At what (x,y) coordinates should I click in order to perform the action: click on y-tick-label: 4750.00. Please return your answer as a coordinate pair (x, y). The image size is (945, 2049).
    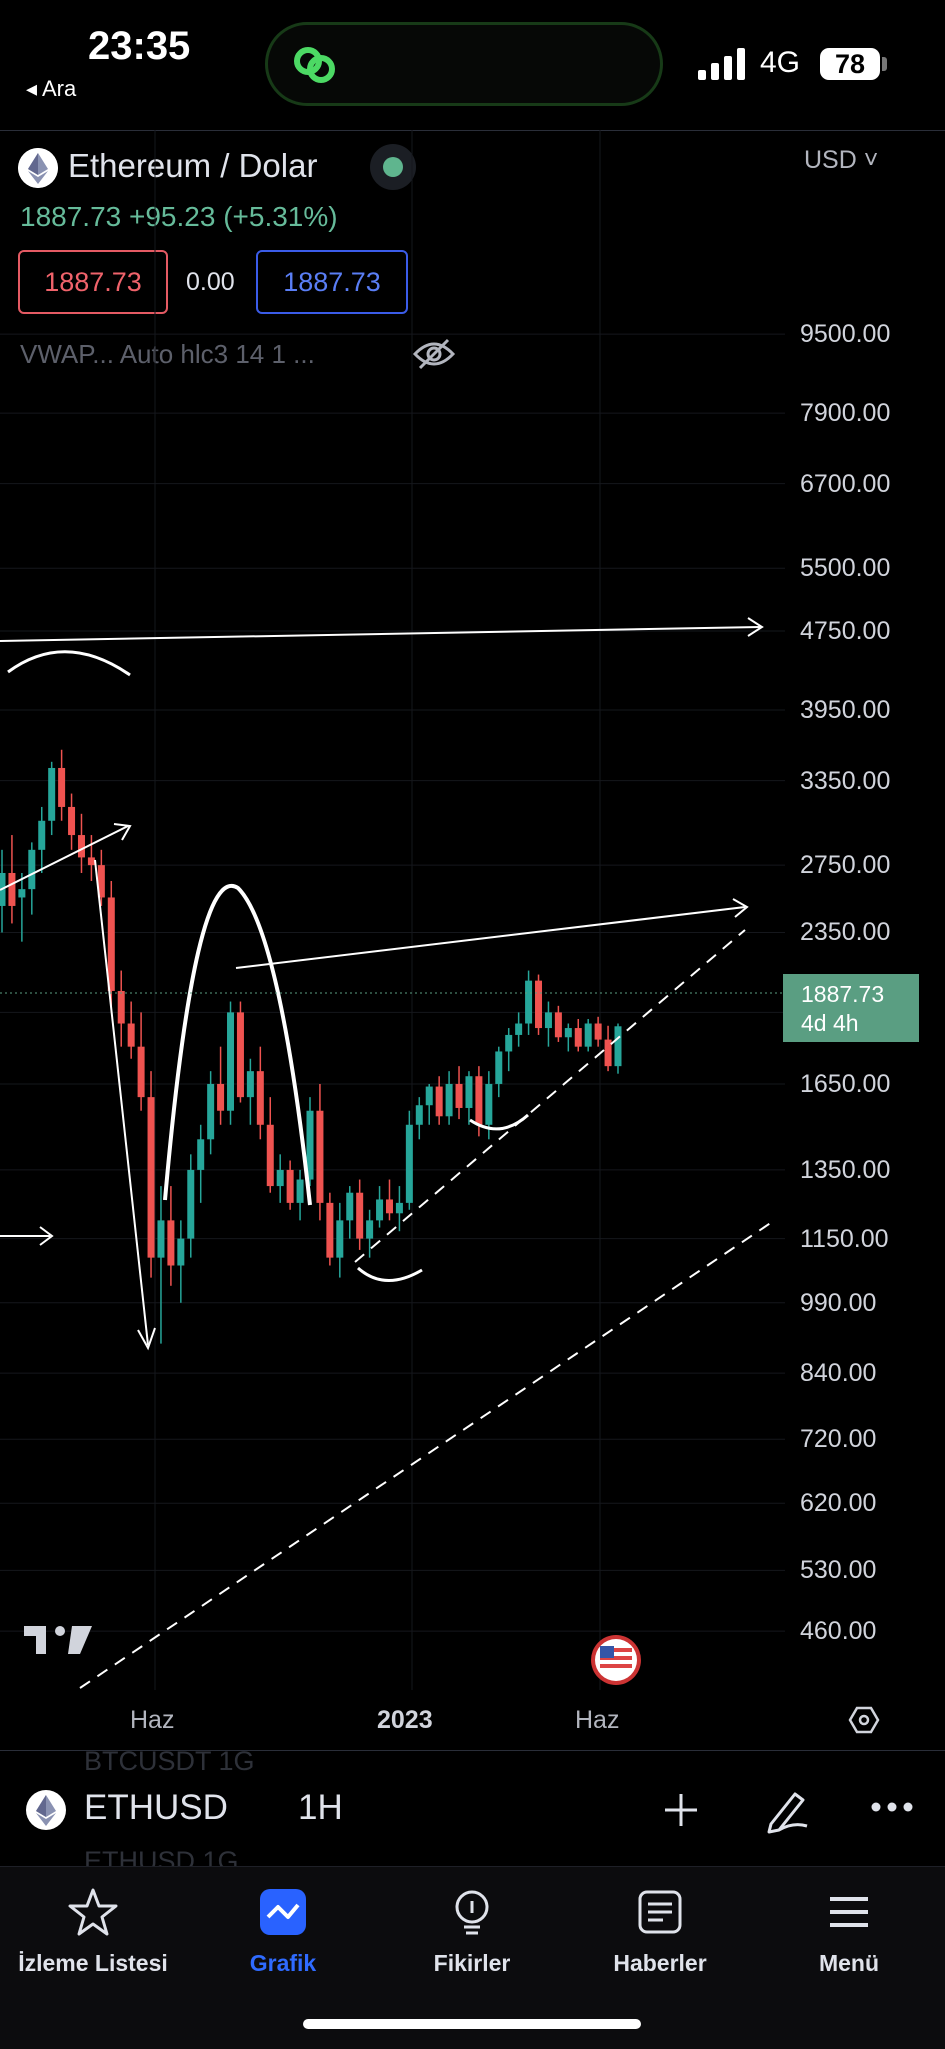
    Looking at the image, I should click on (845, 630).